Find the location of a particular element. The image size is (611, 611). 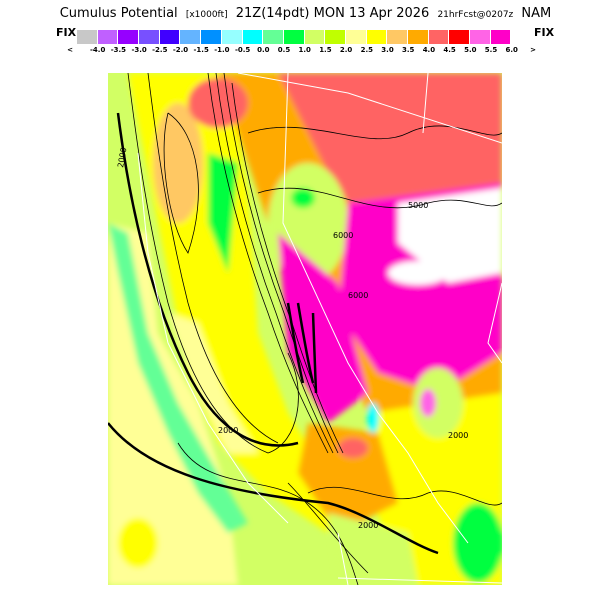

colorbar-tick-label: < is located at coordinates (70, 50).